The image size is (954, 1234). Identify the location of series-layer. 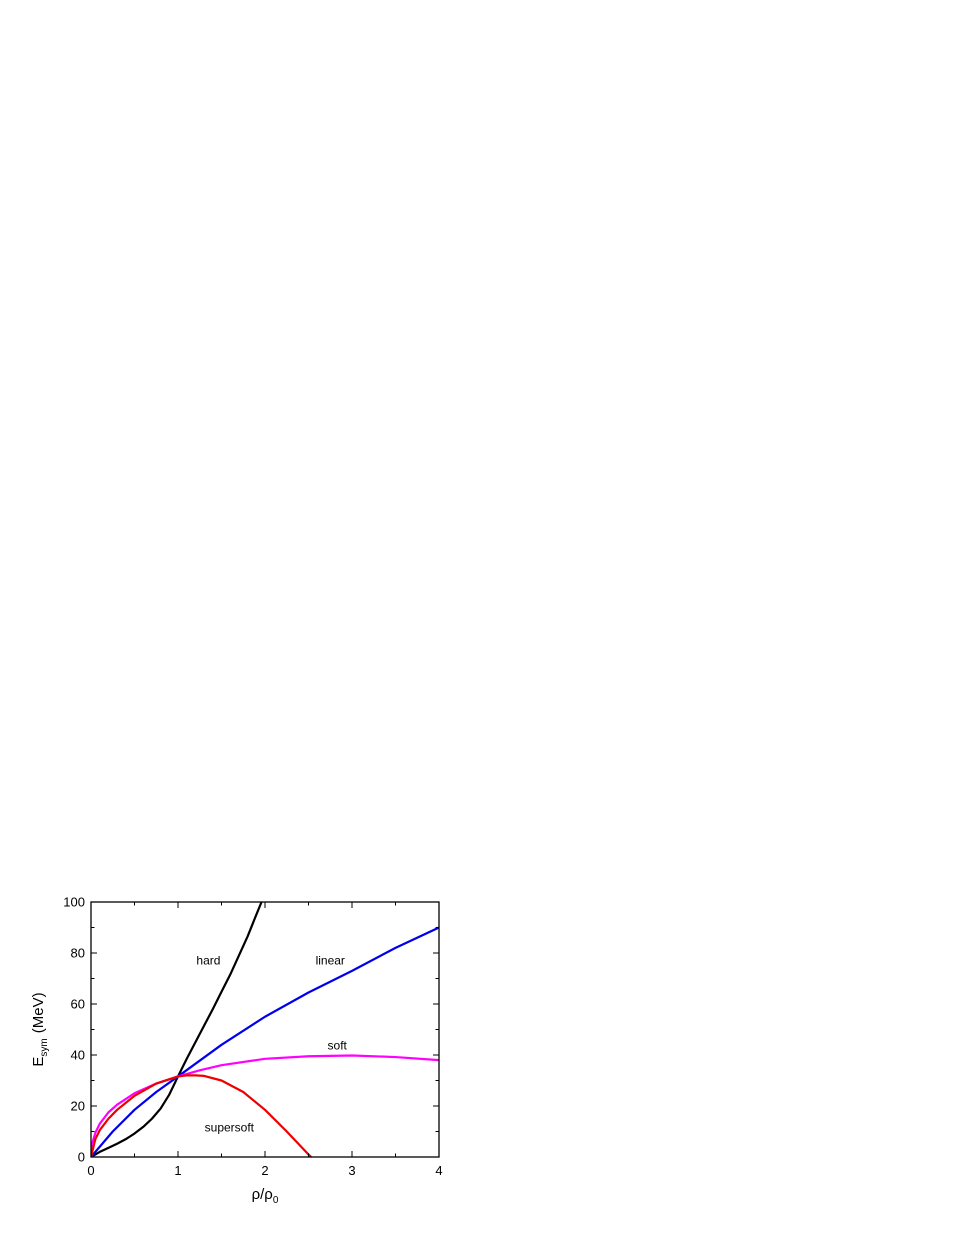
(265, 1029).